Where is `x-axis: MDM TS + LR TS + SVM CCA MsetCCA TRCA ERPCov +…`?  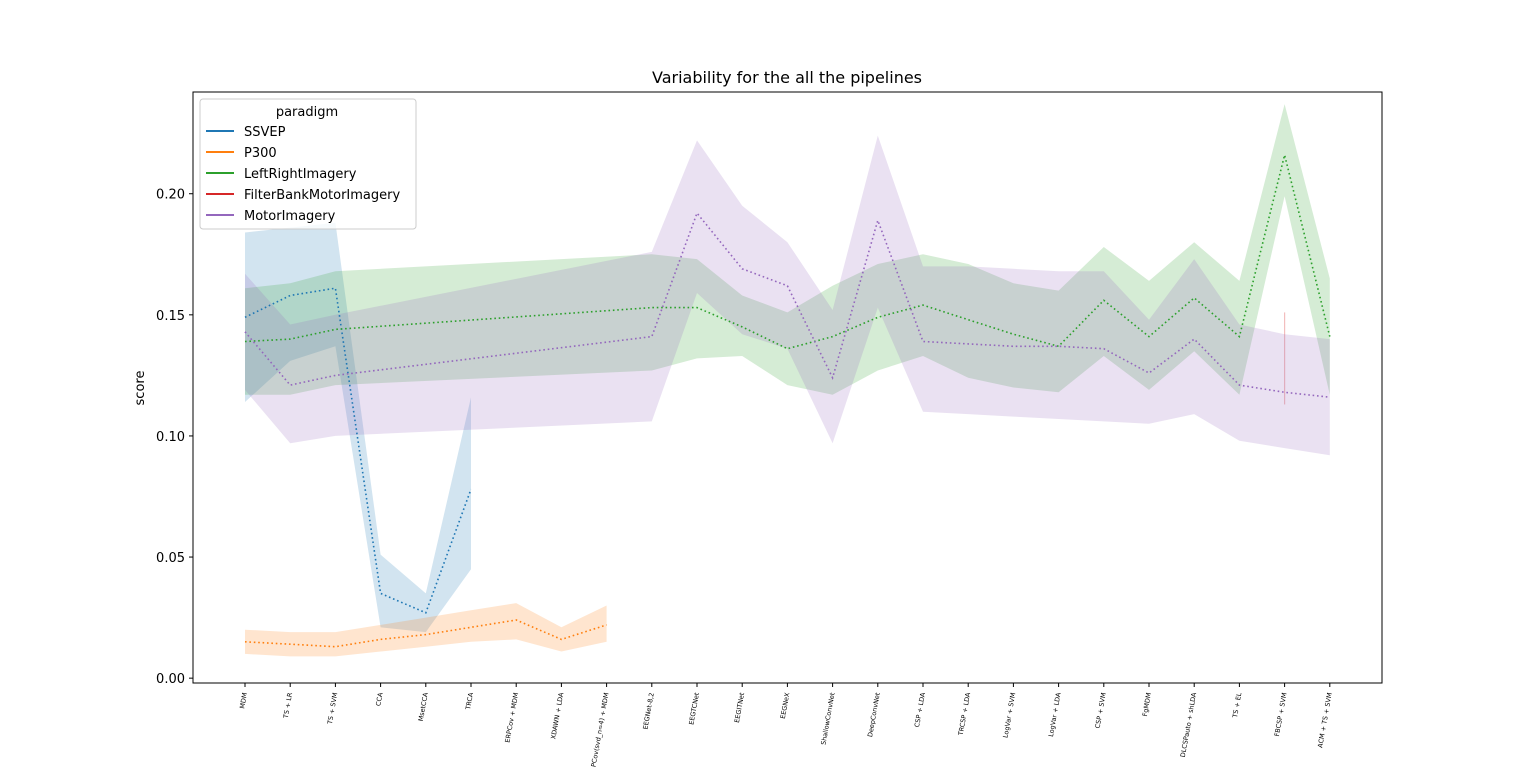 x-axis: MDM TS + LR TS + SVM CCA MsetCCA TRCA ERPCov +… is located at coordinates (786, 725).